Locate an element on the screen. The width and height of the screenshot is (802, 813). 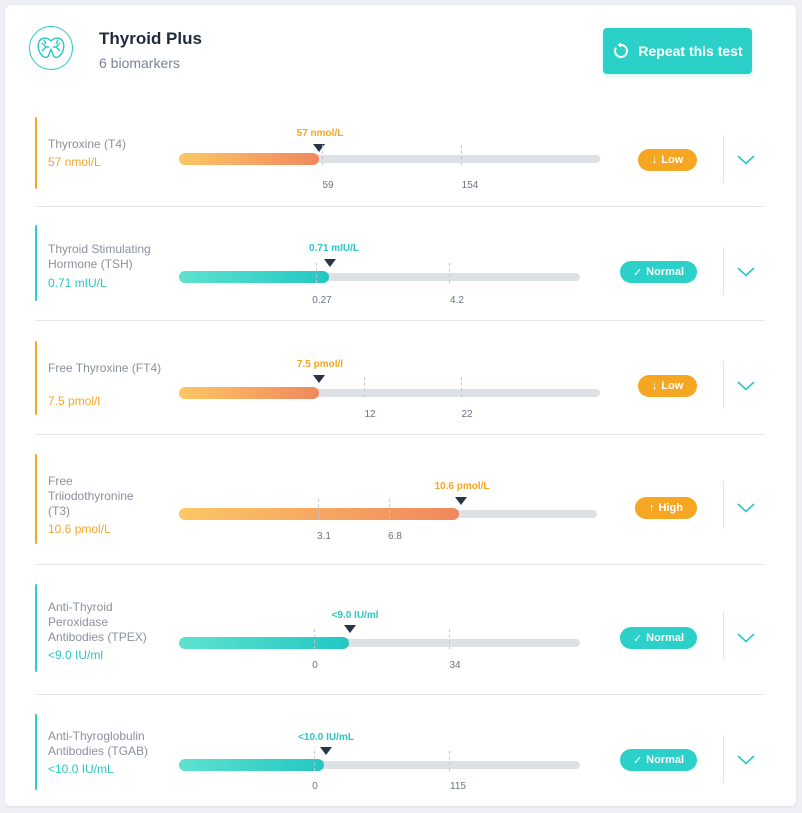
biomarker-value: 7.5 pmol/l is located at coordinates (74, 401).